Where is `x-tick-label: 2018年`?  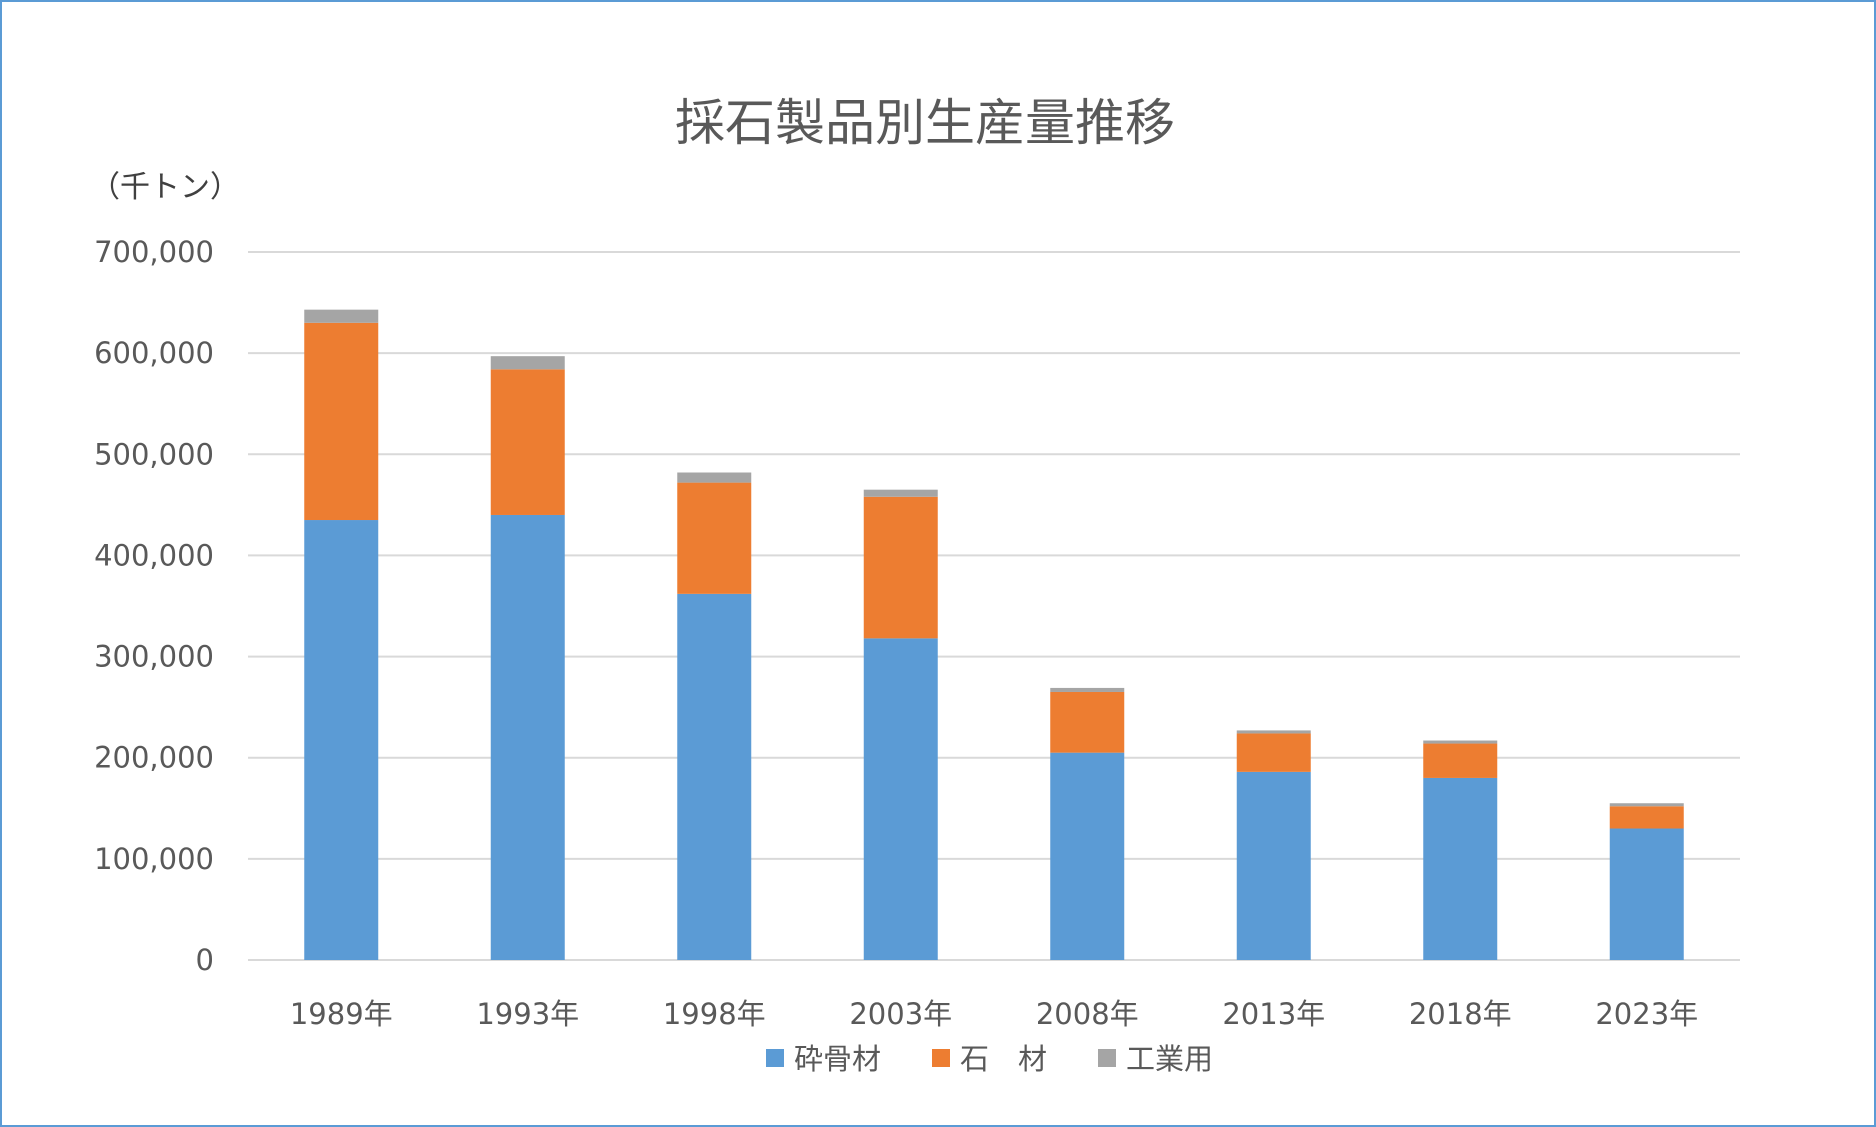 x-tick-label: 2018年 is located at coordinates (1460, 1014).